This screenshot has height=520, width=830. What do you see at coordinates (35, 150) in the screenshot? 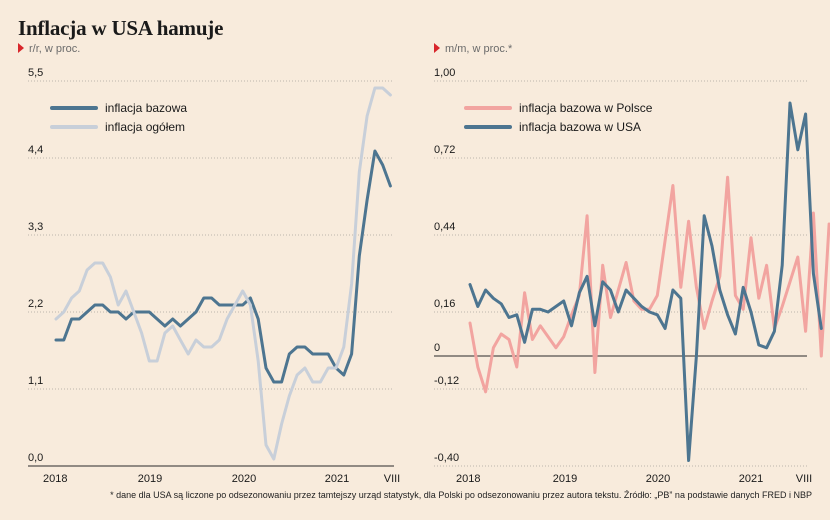
I see `y-tick-label: 4,4` at bounding box center [35, 150].